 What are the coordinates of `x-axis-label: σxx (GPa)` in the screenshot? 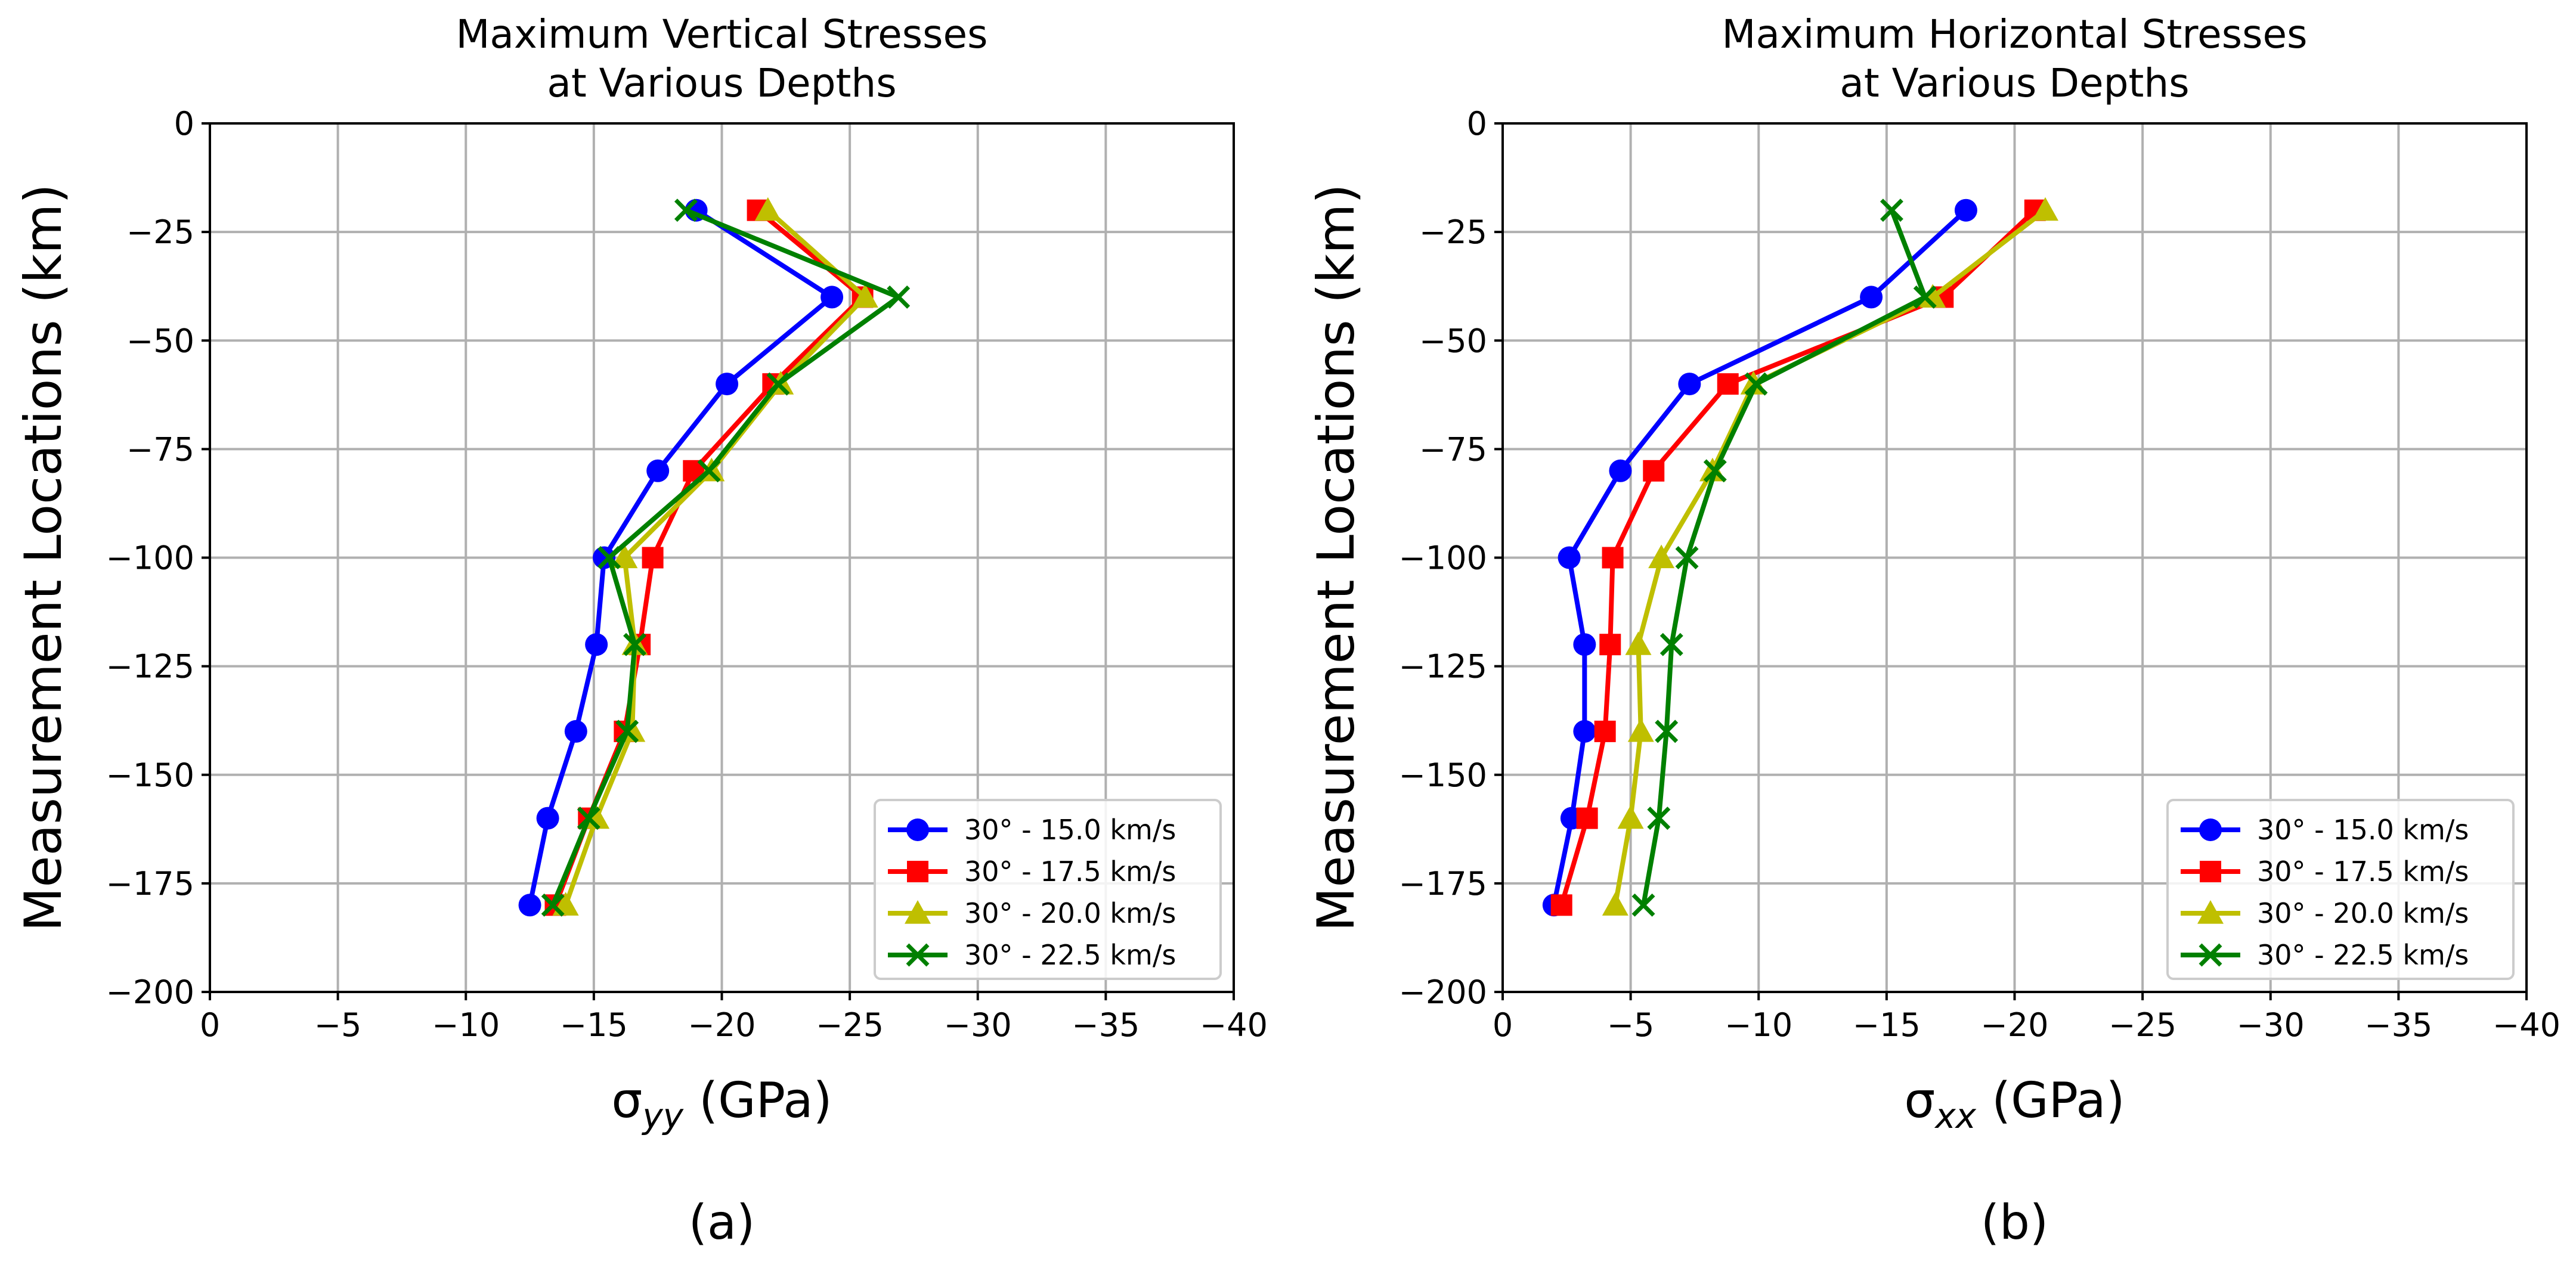 It's located at (2015, 1104).